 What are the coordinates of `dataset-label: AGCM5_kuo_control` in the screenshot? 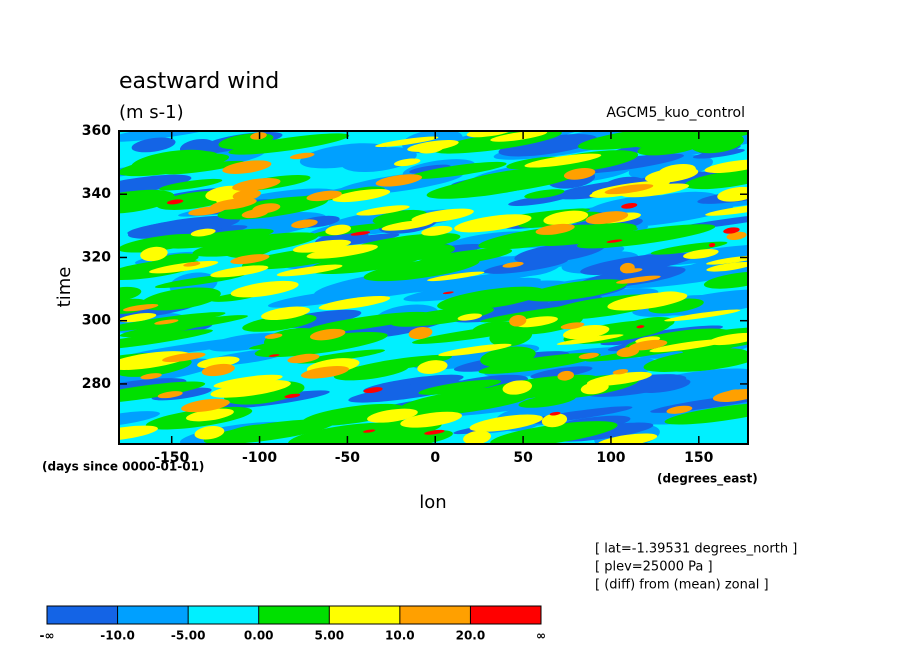 It's located at (675, 113).